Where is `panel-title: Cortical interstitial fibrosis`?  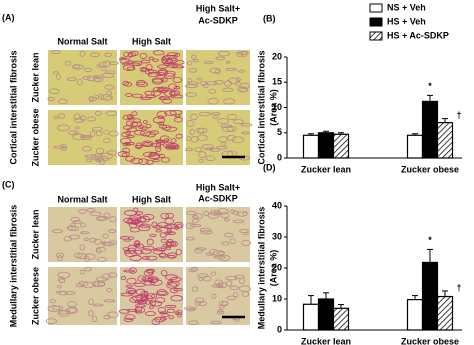
panel-title: Cortical interstitial fibrosis is located at coordinates (13, 107).